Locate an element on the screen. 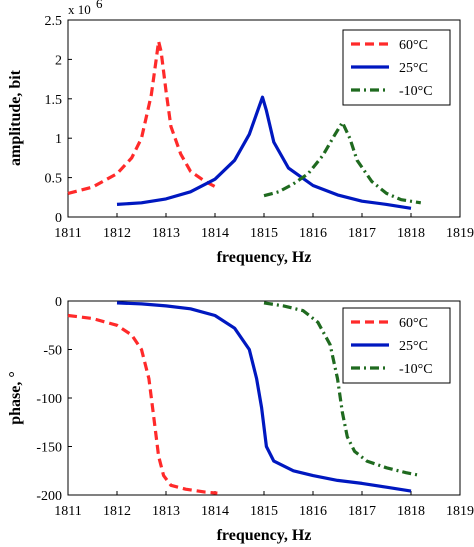 This screenshot has height=547, width=474. y-tick-label: 2 is located at coordinates (58, 60).